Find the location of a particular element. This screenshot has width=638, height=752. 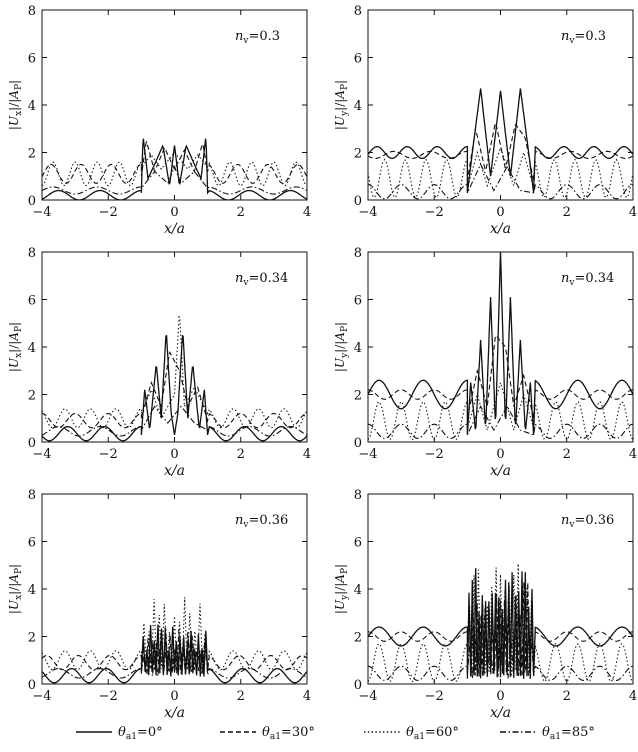

legend-label: θa1=30° is located at coordinates (288, 733).